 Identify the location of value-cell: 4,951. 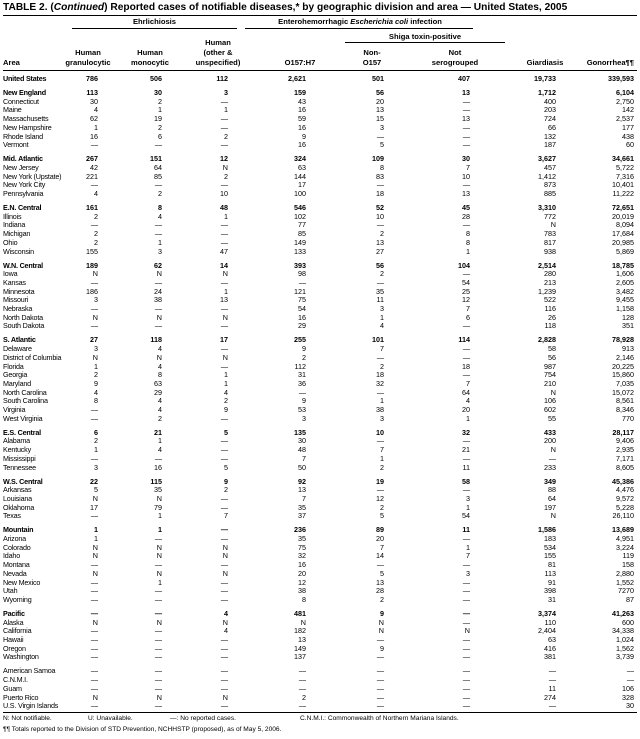
(625, 538).